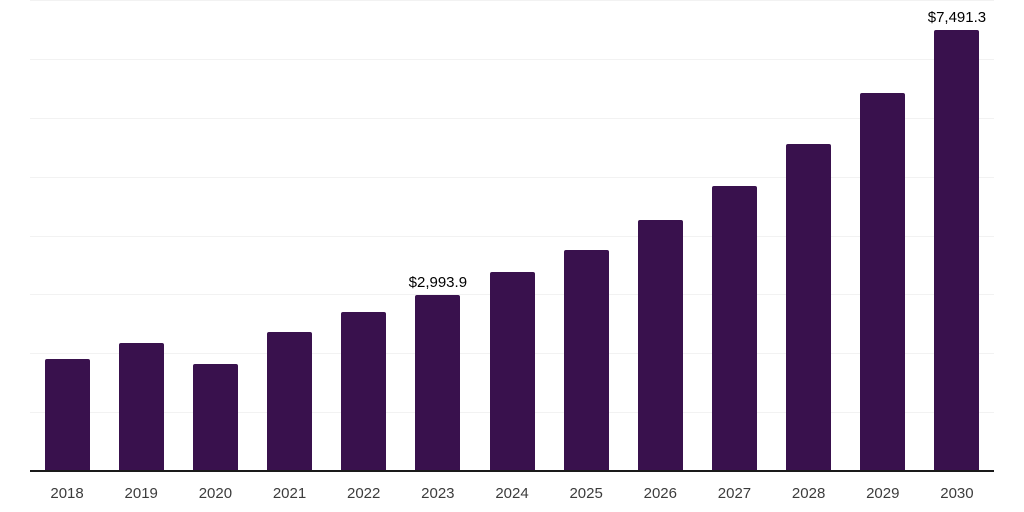 This screenshot has height=512, width=1024. What do you see at coordinates (438, 282) in the screenshot?
I see `value-label-2023: $2,993.9` at bounding box center [438, 282].